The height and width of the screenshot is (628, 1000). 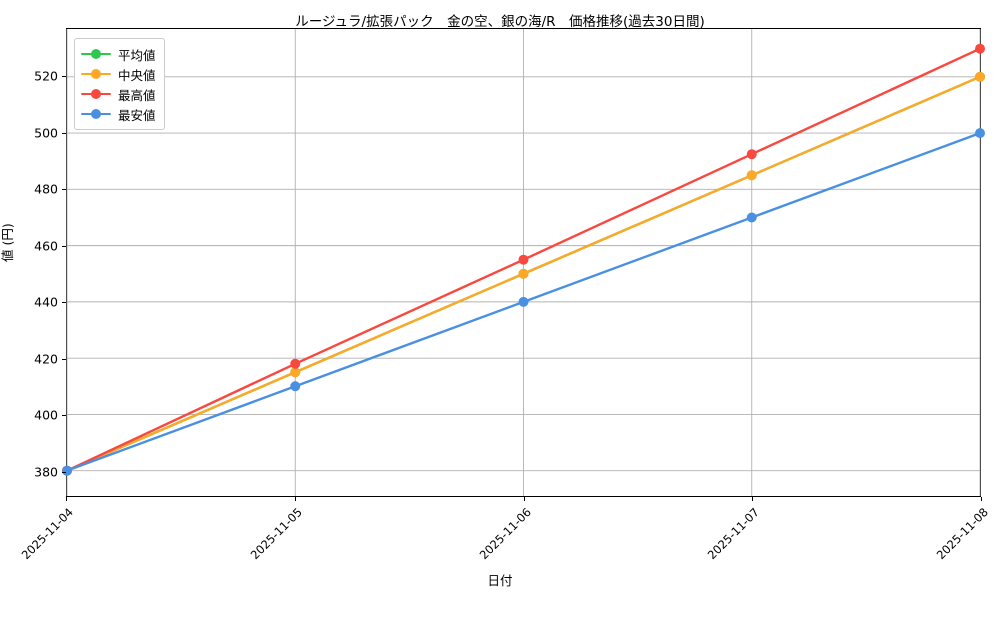 What do you see at coordinates (962, 534) in the screenshot?
I see `x-tick-label: 2025-11-08` at bounding box center [962, 534].